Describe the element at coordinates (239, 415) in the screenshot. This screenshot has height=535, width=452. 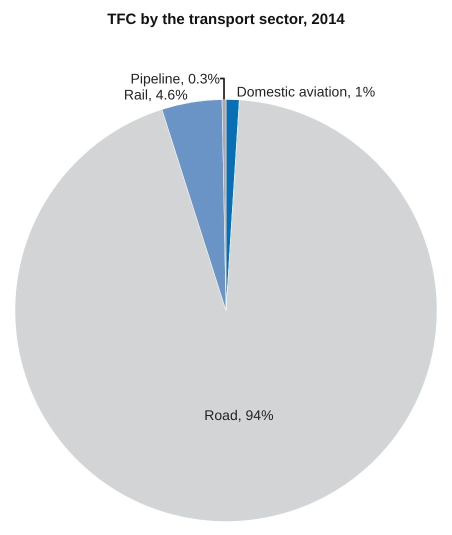
I see `slice-label: Road, 94%` at that location.